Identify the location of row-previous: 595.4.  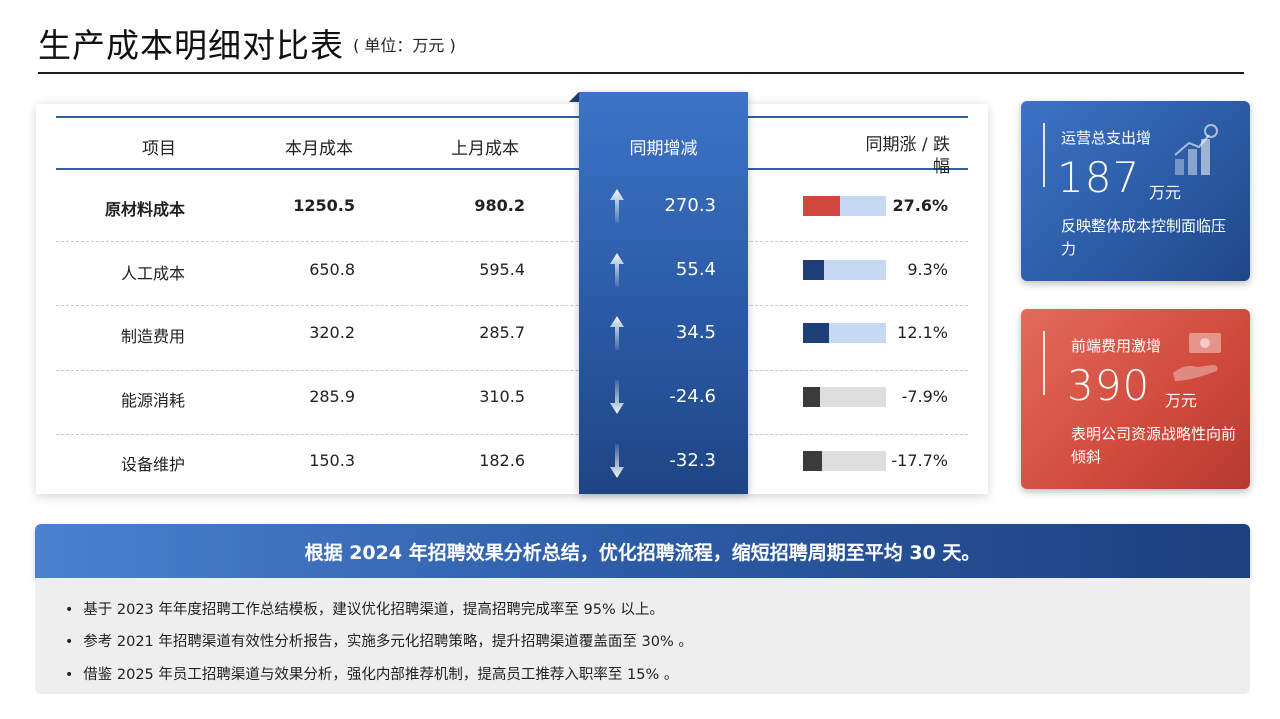
(502, 269).